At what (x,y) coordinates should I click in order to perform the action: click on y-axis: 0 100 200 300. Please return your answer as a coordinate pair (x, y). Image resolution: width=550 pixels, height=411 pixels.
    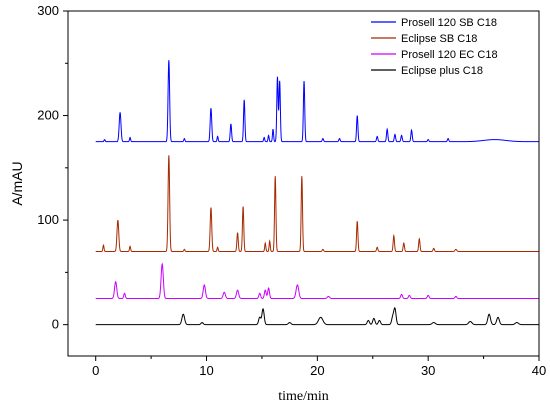
    Looking at the image, I should click on (52, 167).